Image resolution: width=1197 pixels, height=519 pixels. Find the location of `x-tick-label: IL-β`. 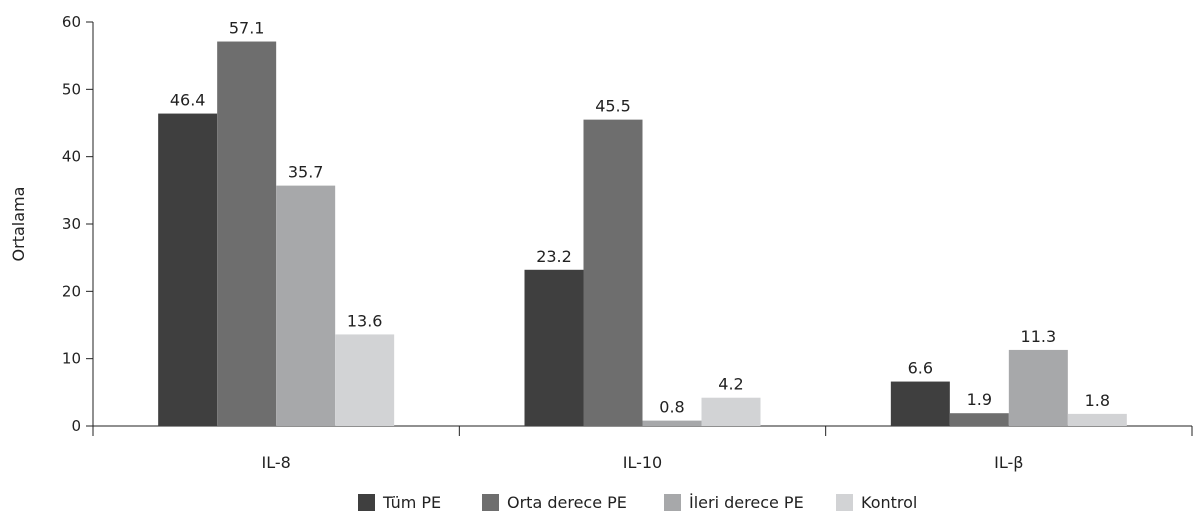

x-tick-label: IL-β is located at coordinates (1008, 462).